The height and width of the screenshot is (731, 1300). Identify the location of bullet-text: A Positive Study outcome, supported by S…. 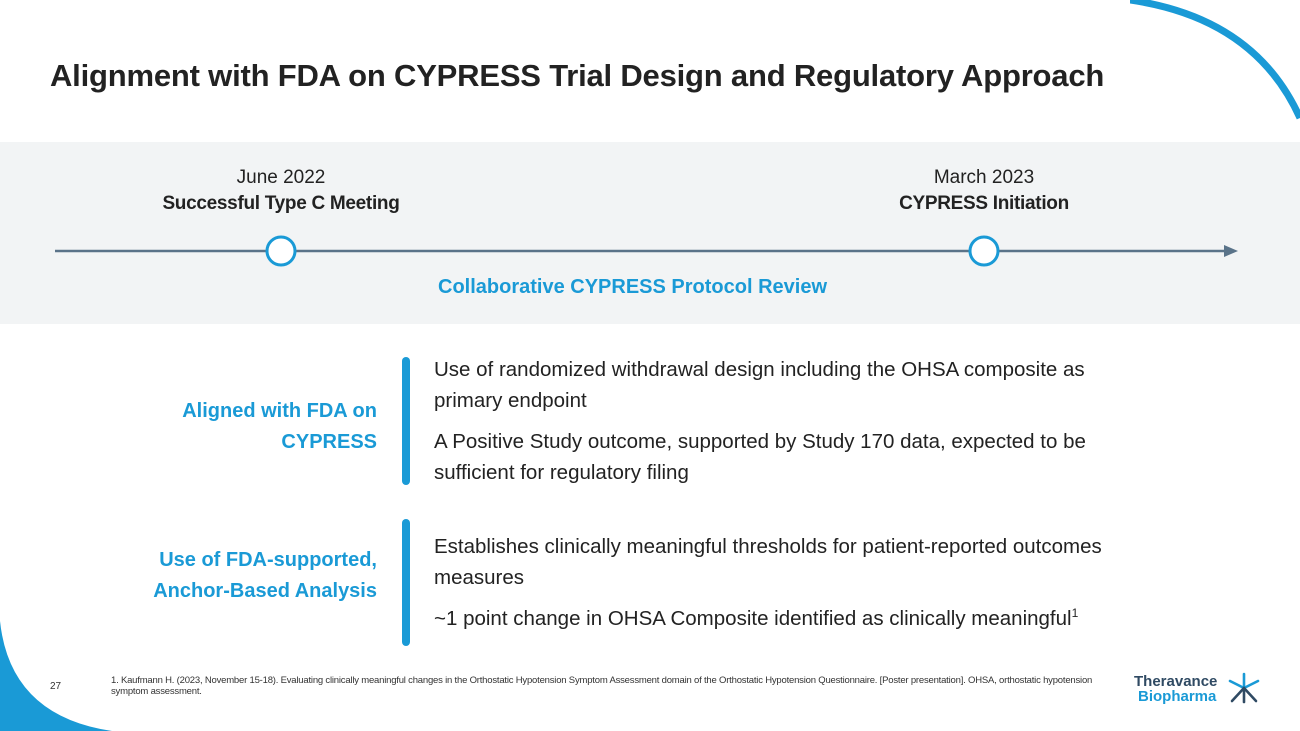
(760, 457).